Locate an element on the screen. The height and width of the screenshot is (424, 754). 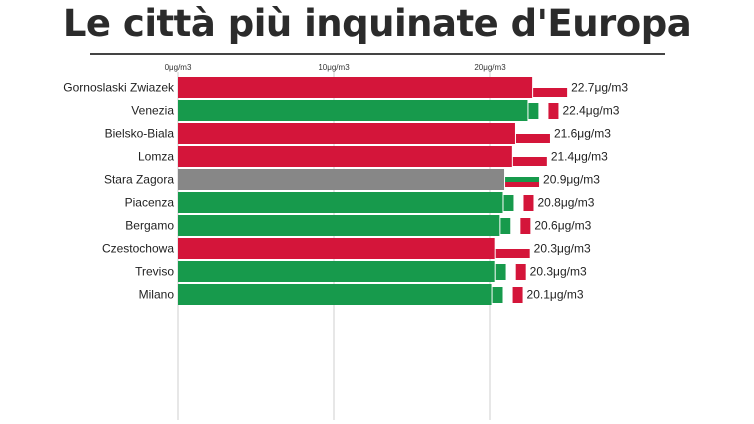
title-underline is located at coordinates (377, 54).